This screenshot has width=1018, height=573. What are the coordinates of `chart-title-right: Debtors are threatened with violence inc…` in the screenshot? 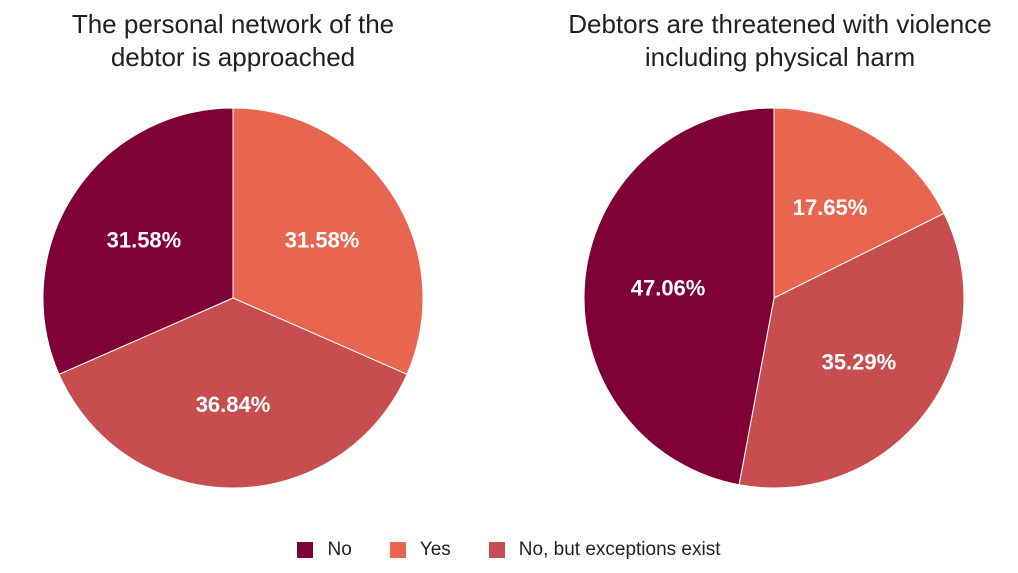 It's located at (780, 40).